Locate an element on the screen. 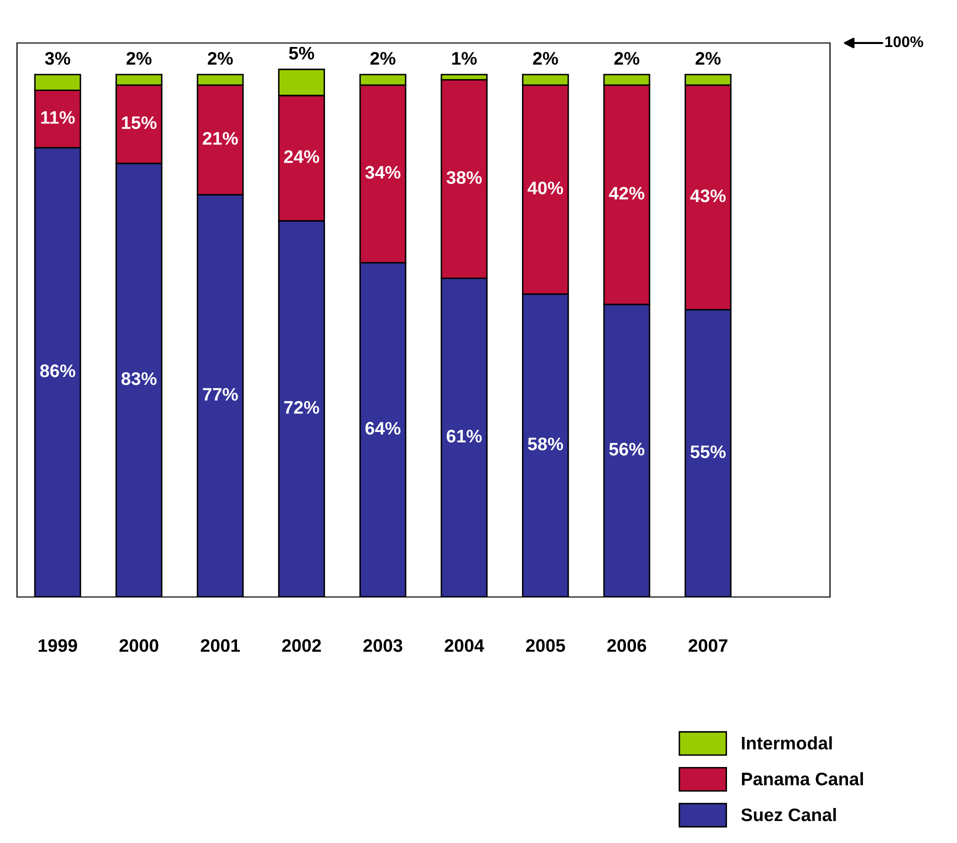 The height and width of the screenshot is (843, 957). data-label: 64% is located at coordinates (382, 428).